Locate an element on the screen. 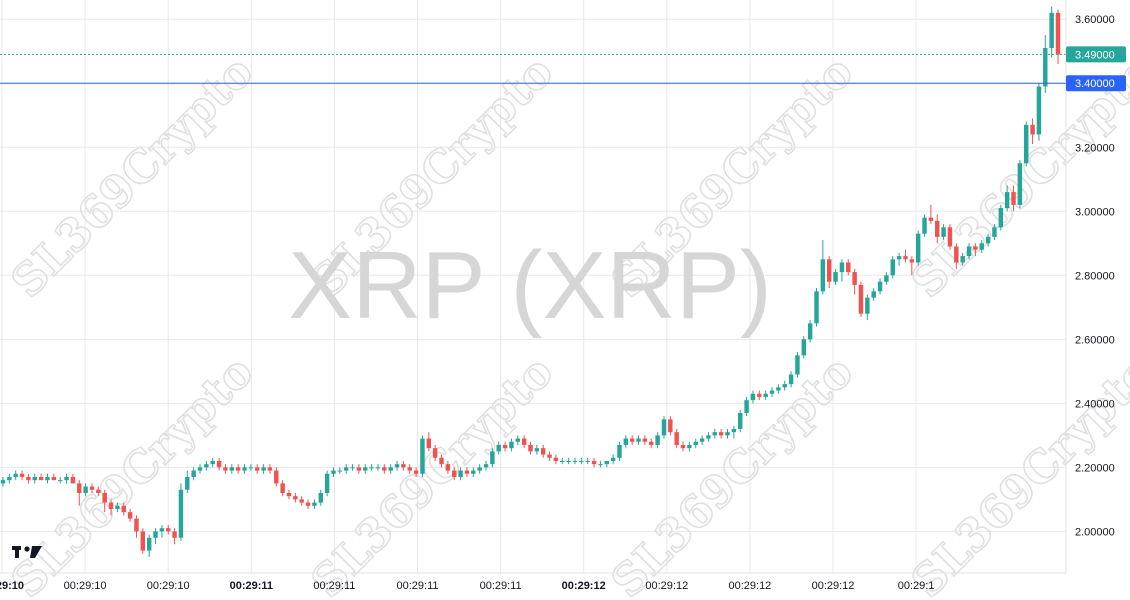 Image resolution: width=1130 pixels, height=600 pixels. price-badge-label: 3.40000 is located at coordinates (1095, 84).